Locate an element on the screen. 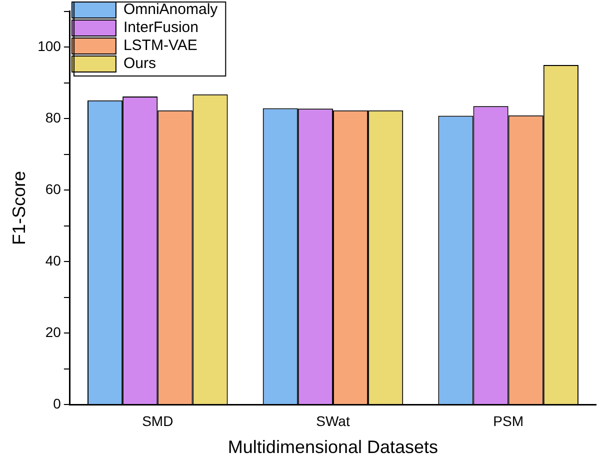 The image size is (606, 468). x-tick-label: SWat is located at coordinates (333, 420).